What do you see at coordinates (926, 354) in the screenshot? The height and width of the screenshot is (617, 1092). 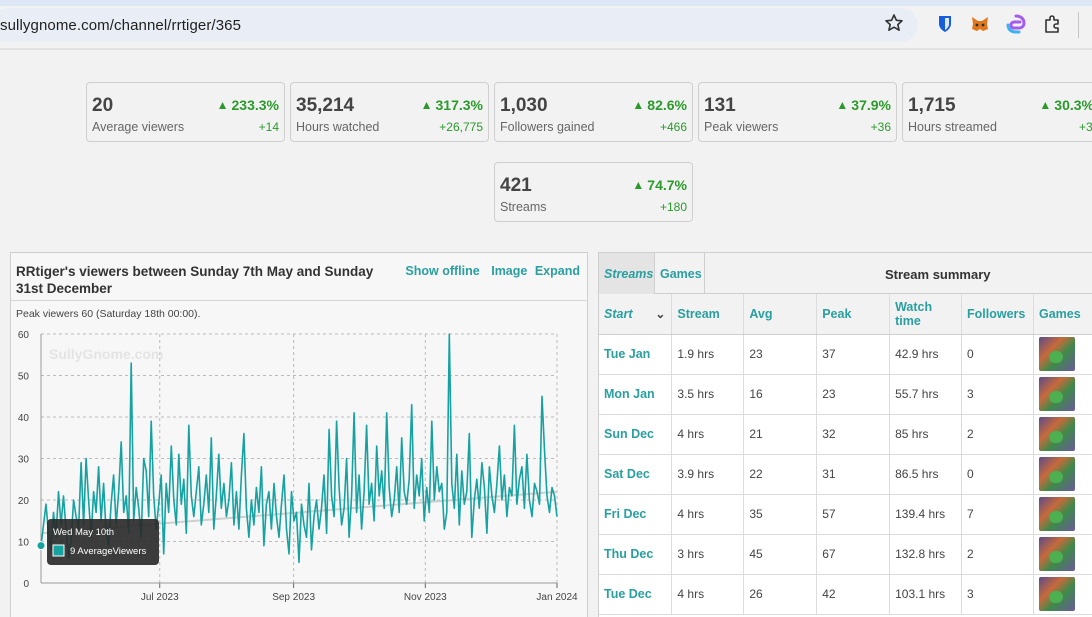 I see `cell-watch-time: 42.9 hrs` at bounding box center [926, 354].